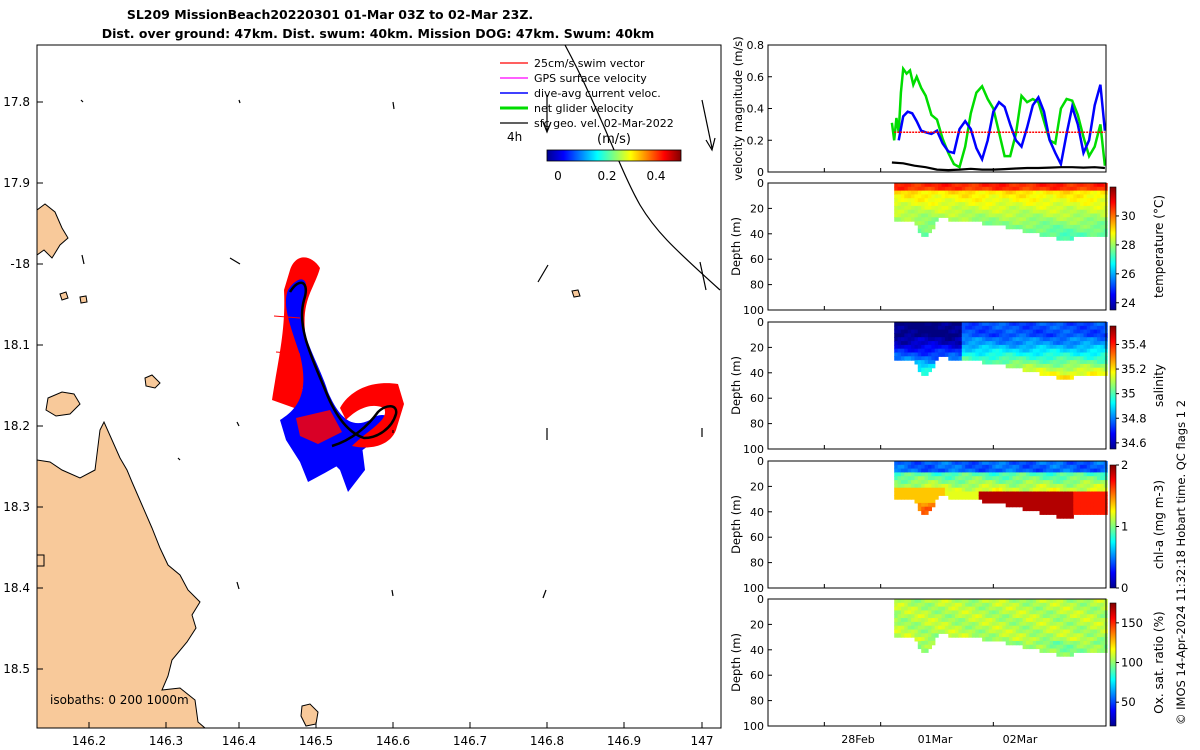 This screenshot has width=1200, height=750. What do you see at coordinates (16, 507) in the screenshot?
I see `map-y-tick-label: 18.3` at bounding box center [16, 507].